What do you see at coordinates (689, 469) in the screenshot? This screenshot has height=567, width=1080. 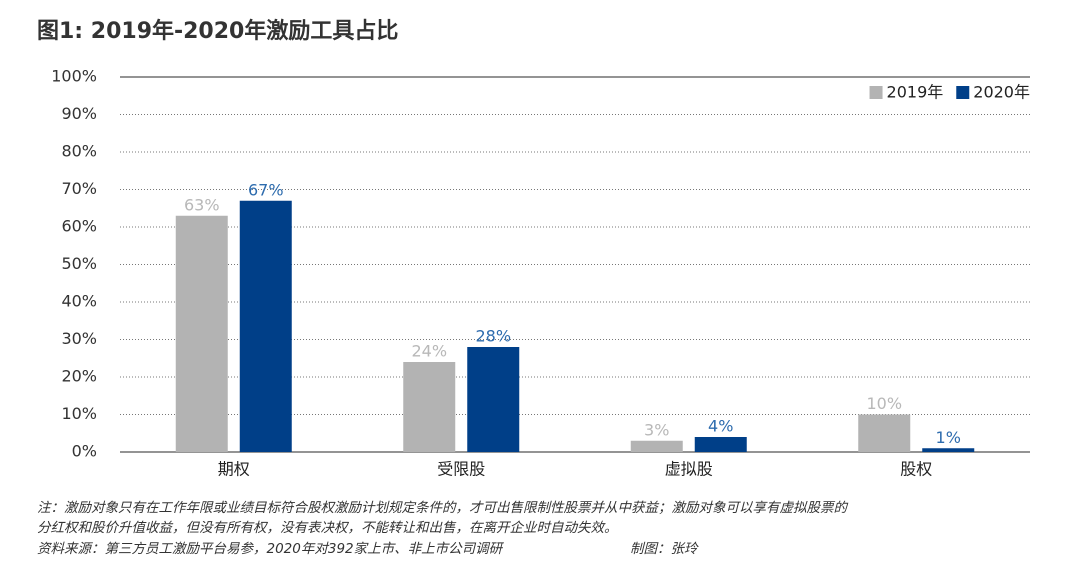 I see `x-tick-label: 虚拟股` at bounding box center [689, 469].